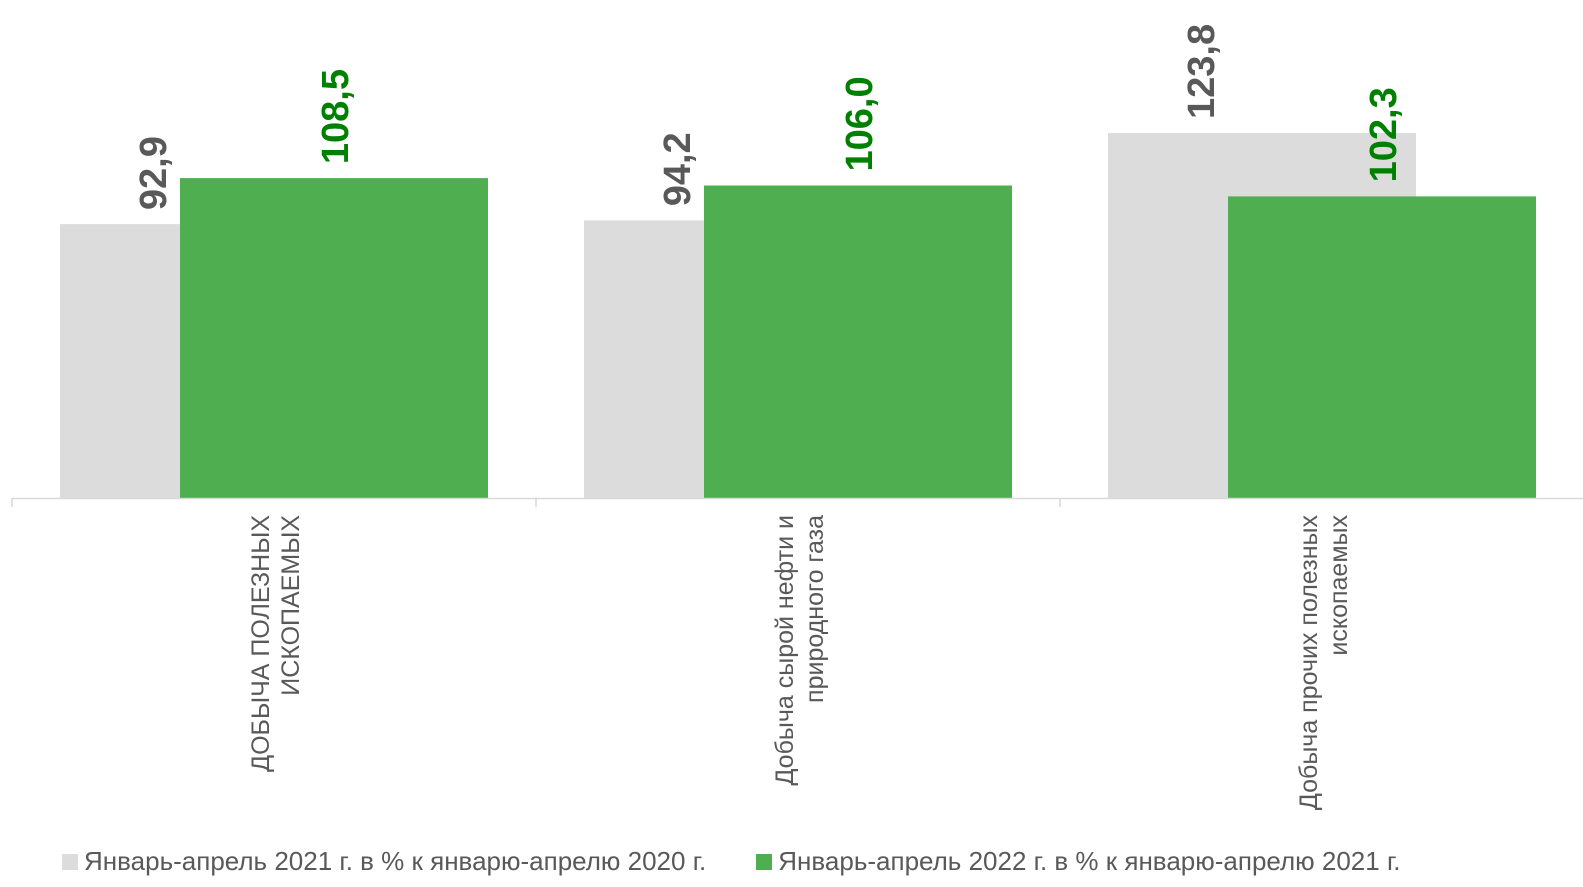  What do you see at coordinates (70, 861) in the screenshot?
I see `legend-swatch-2021` at bounding box center [70, 861].